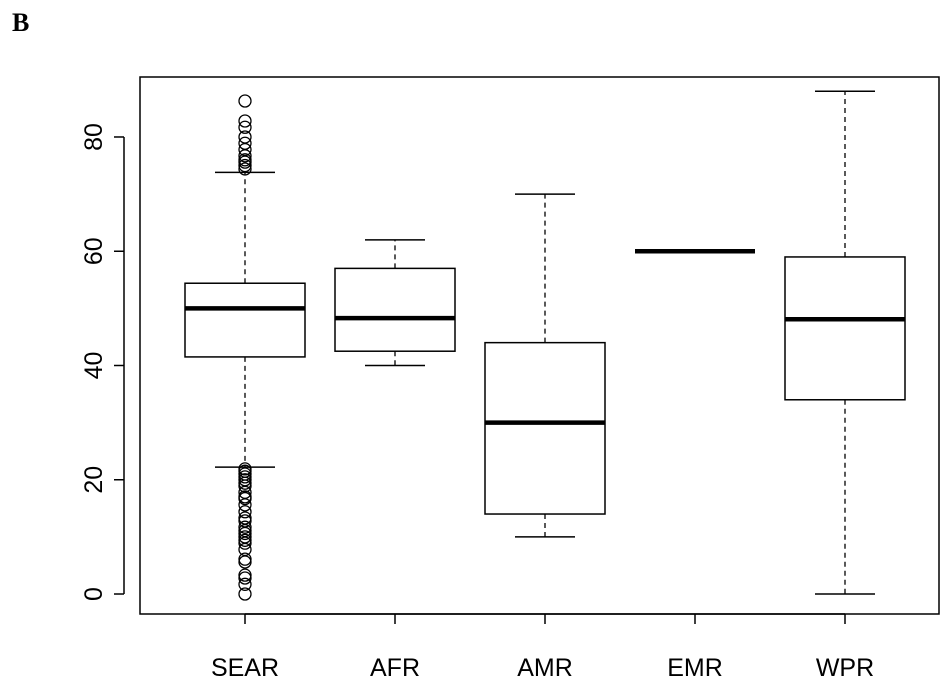 This screenshot has width=940, height=684. Describe the element at coordinates (245, 668) in the screenshot. I see `x-tick-label: SEAR` at that location.